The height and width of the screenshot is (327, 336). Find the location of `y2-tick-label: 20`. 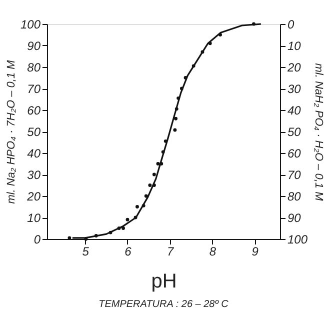

y2-tick-label: 20 is located at coordinates (294, 67).